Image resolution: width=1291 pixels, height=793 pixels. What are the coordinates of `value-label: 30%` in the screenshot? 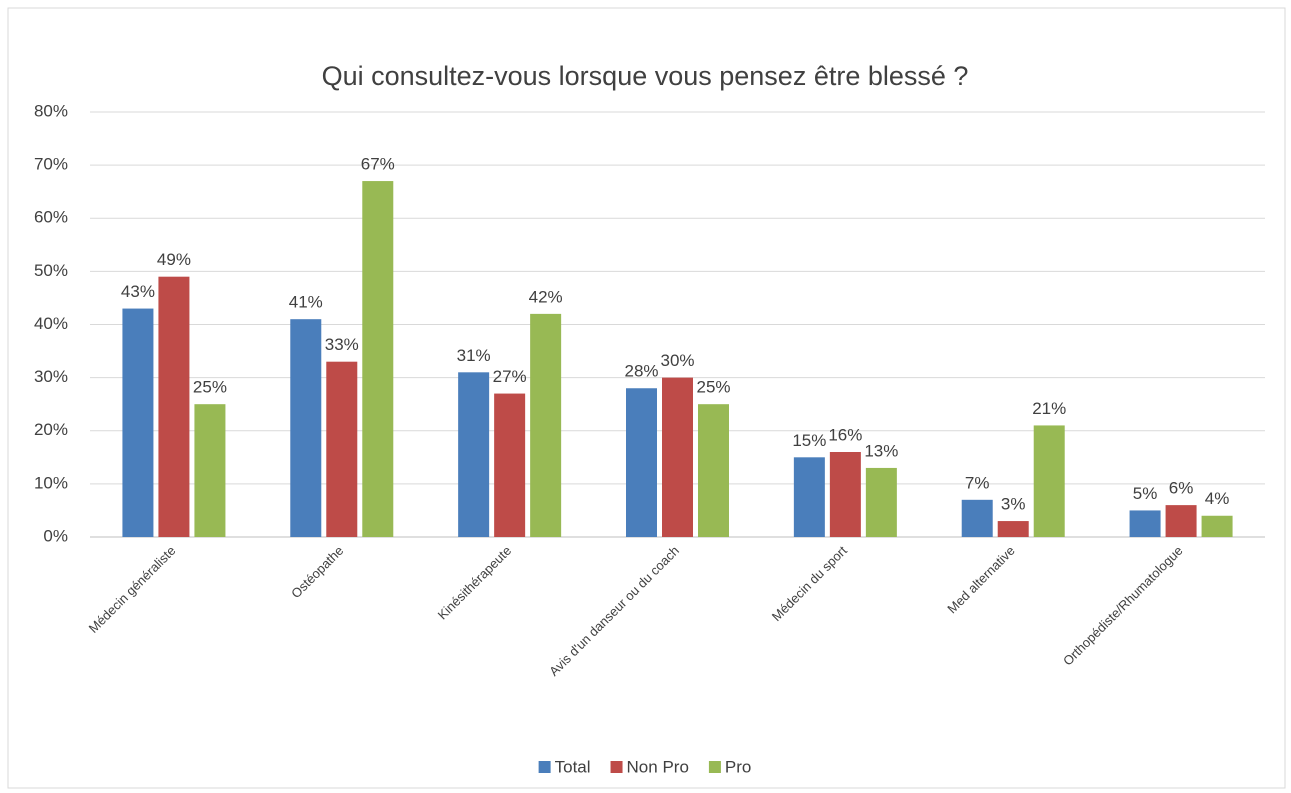 It's located at (677, 360).